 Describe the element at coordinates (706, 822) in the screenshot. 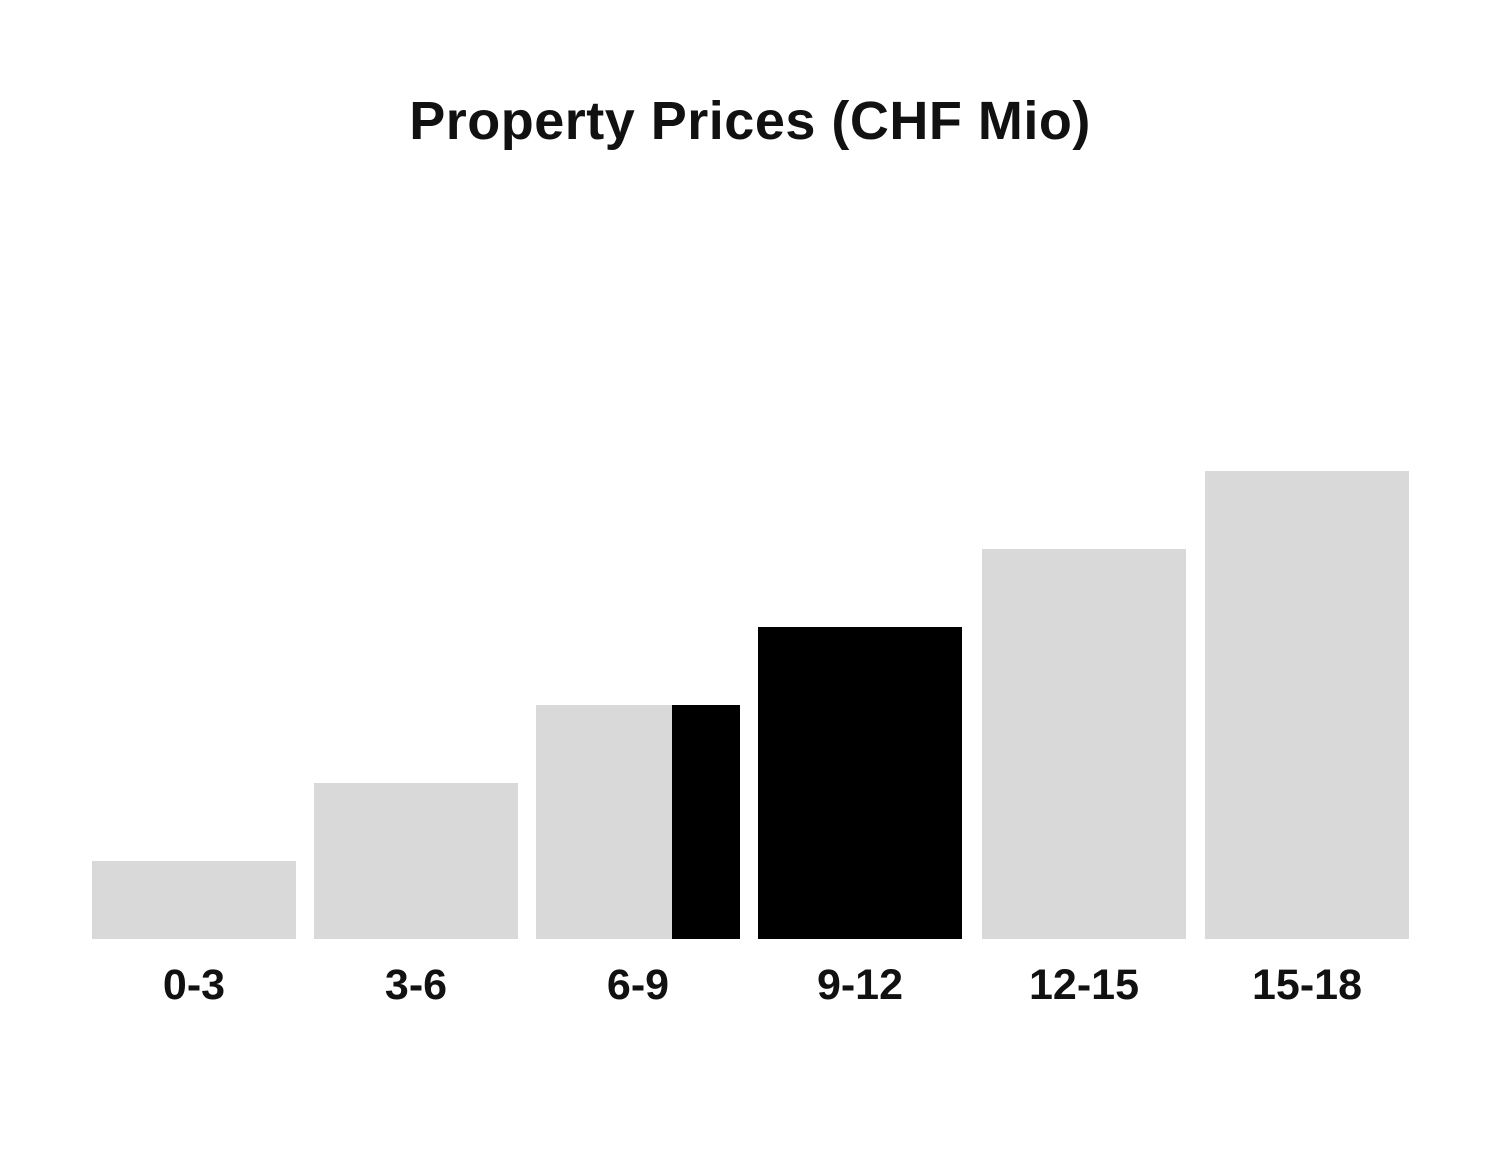

I see `bar-6-9-highlight-segment` at that location.